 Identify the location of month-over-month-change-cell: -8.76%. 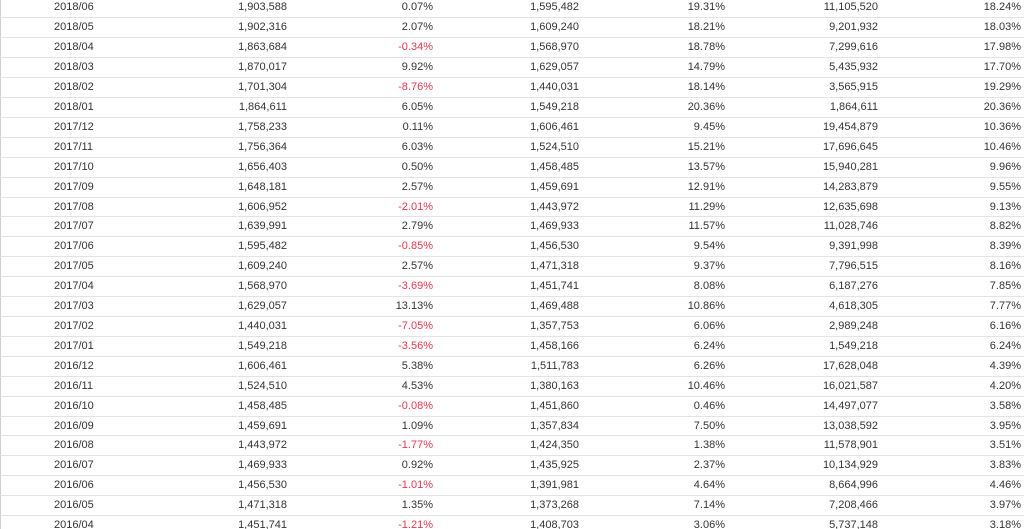
(363, 88).